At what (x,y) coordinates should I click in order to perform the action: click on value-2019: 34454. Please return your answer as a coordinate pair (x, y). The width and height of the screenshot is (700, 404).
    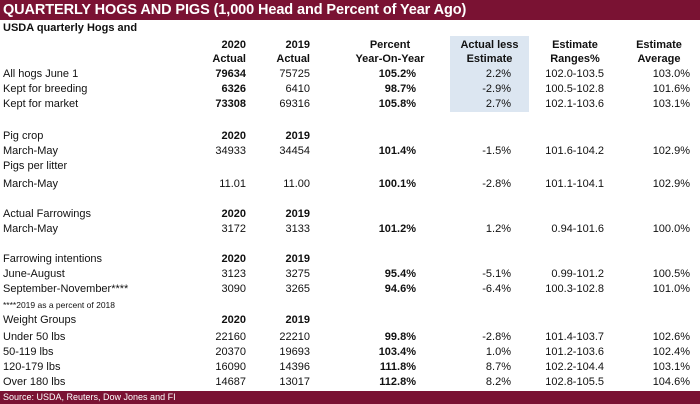
    Looking at the image, I should click on (294, 151).